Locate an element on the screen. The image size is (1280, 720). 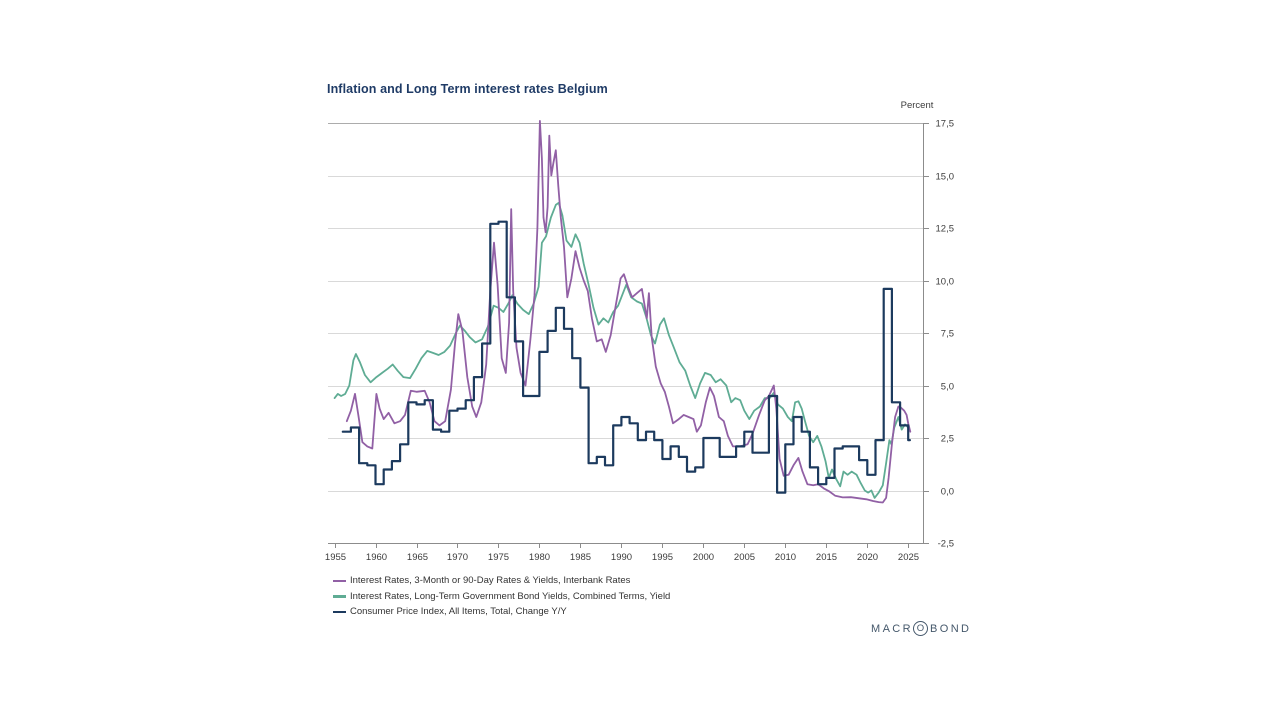
logo-o-ring: O is located at coordinates (920, 628).